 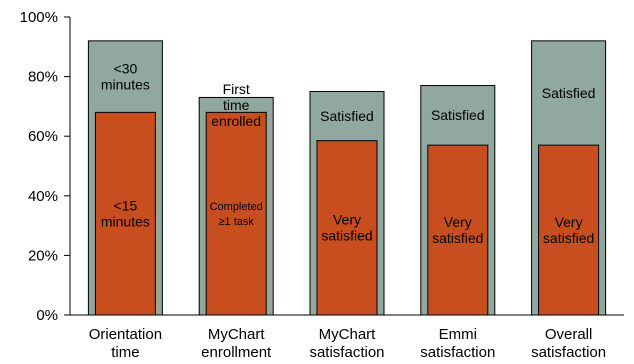 I want to click on y-tick-label: 20%, so click(x=43, y=255).